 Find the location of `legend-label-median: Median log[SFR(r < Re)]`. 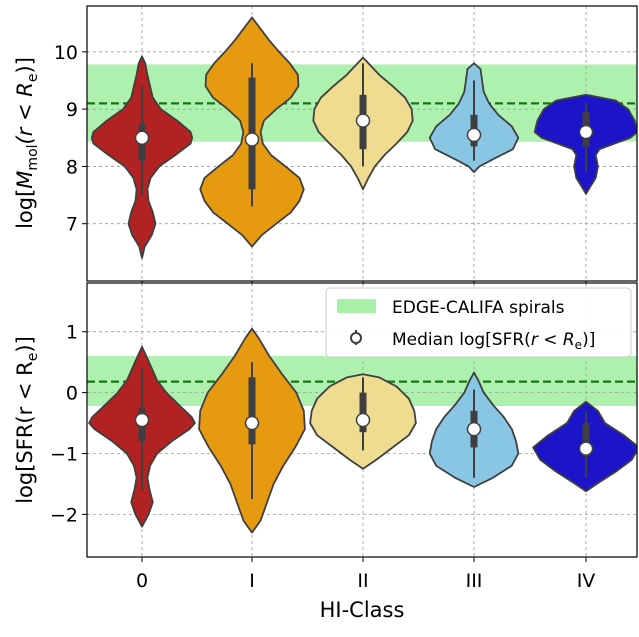

legend-label-median: Median log[SFR(r < Re)] is located at coordinates (493, 341).